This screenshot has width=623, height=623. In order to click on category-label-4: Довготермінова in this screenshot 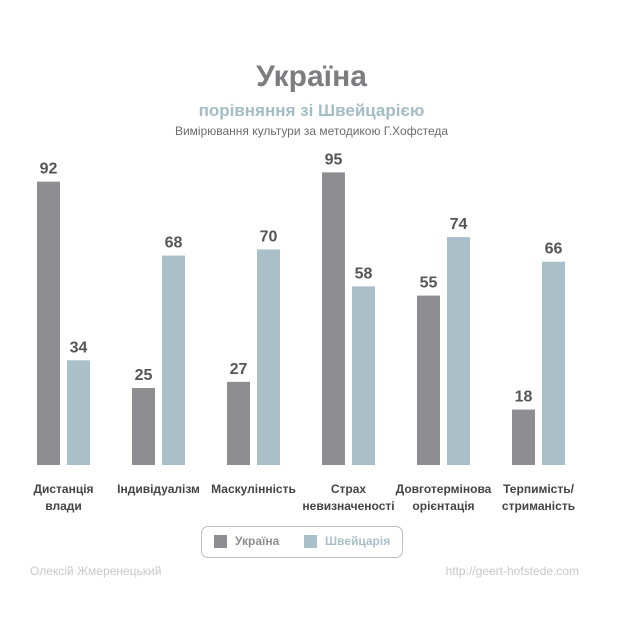, I will do `click(444, 489)`.